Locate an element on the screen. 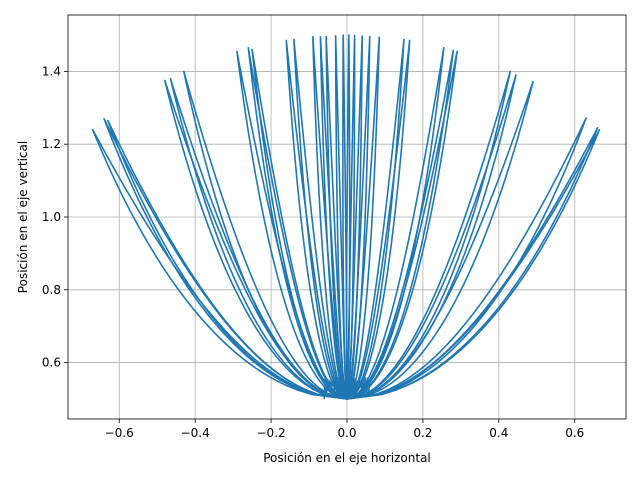 The image size is (640, 480). x-tick-label: −0.4 is located at coordinates (195, 433).